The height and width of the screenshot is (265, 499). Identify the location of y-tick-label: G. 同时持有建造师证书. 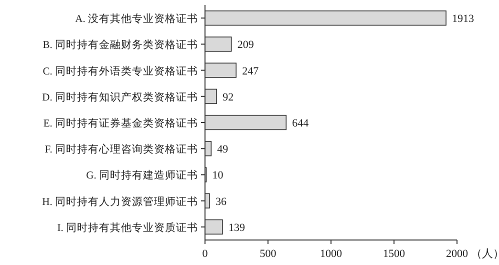
(142, 175).